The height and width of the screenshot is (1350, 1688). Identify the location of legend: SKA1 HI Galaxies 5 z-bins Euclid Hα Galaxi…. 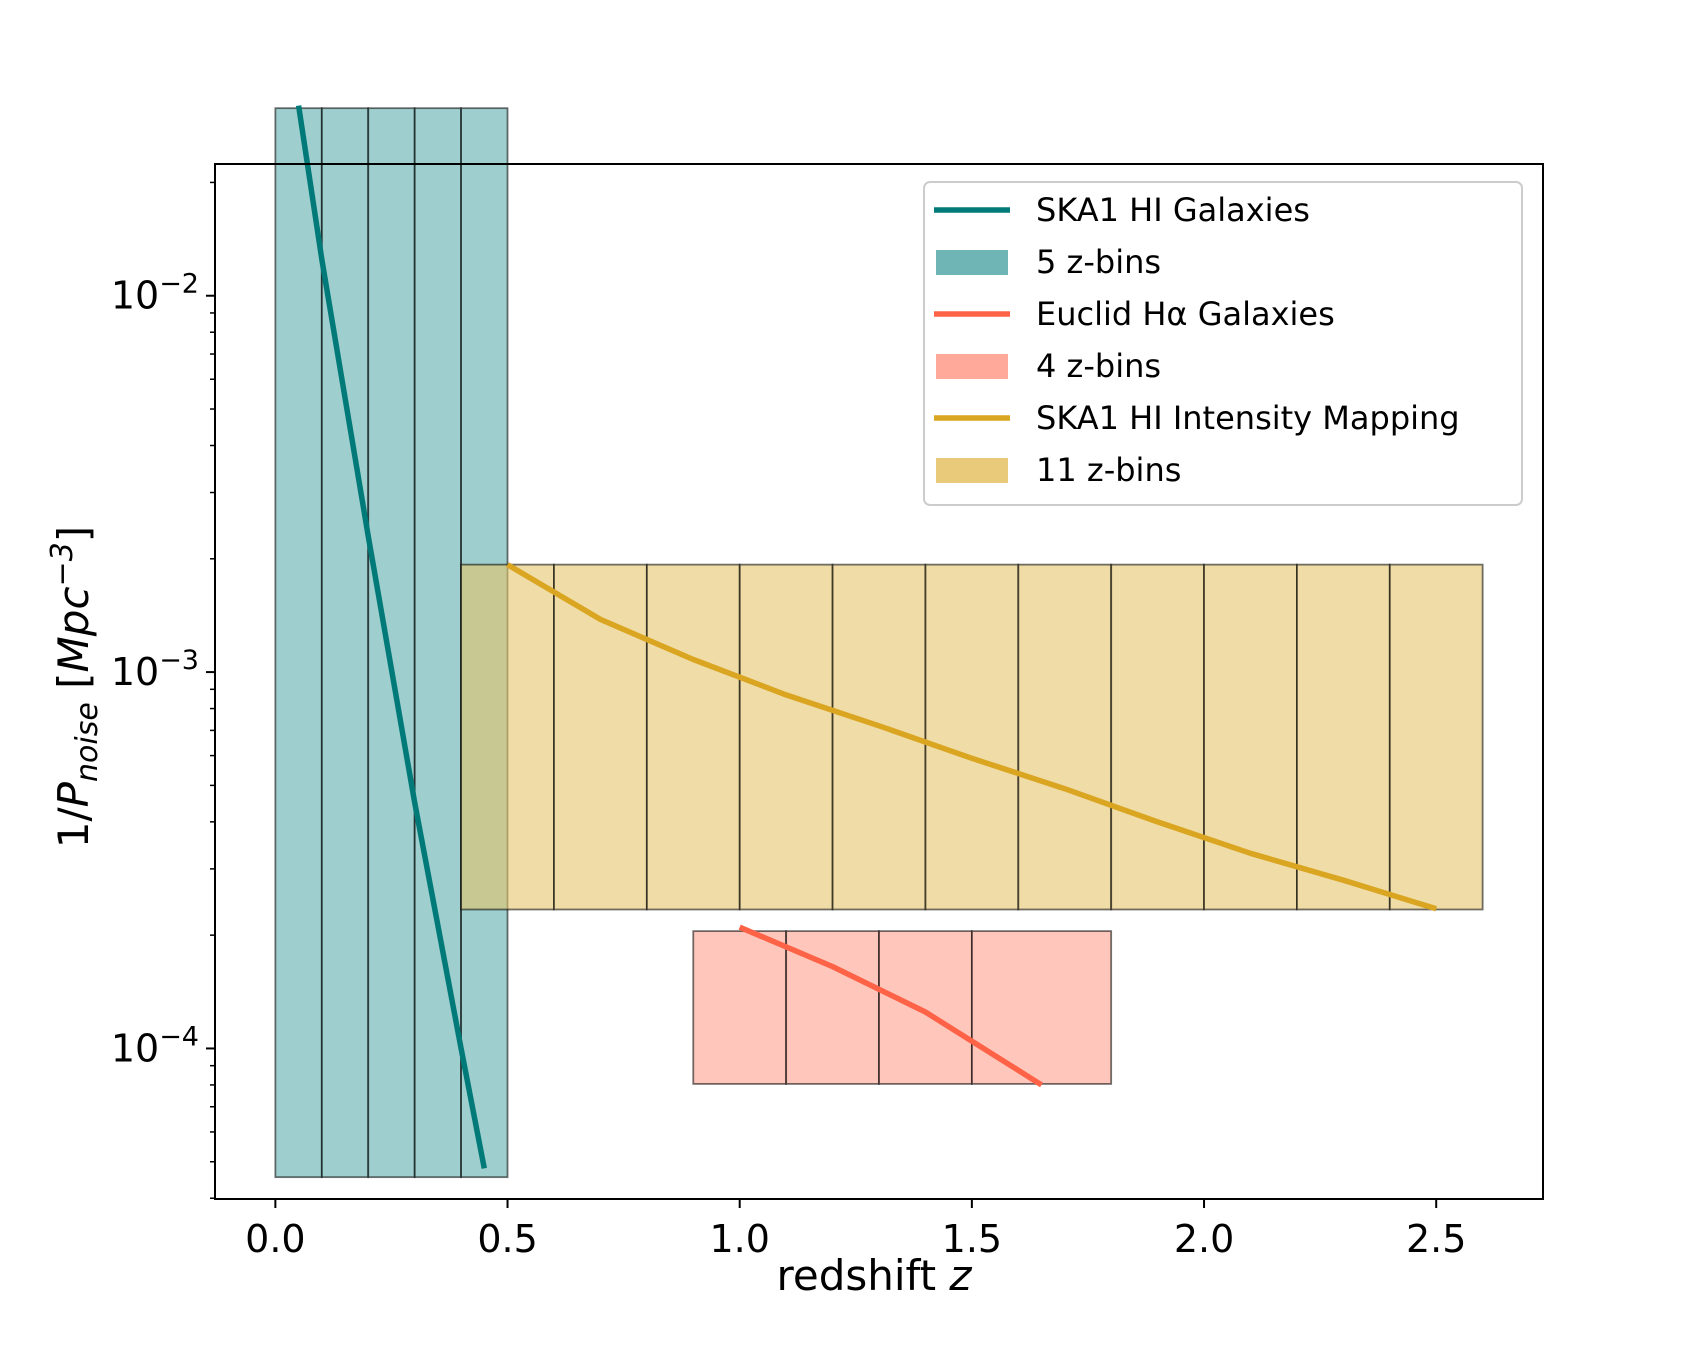
(1223, 343).